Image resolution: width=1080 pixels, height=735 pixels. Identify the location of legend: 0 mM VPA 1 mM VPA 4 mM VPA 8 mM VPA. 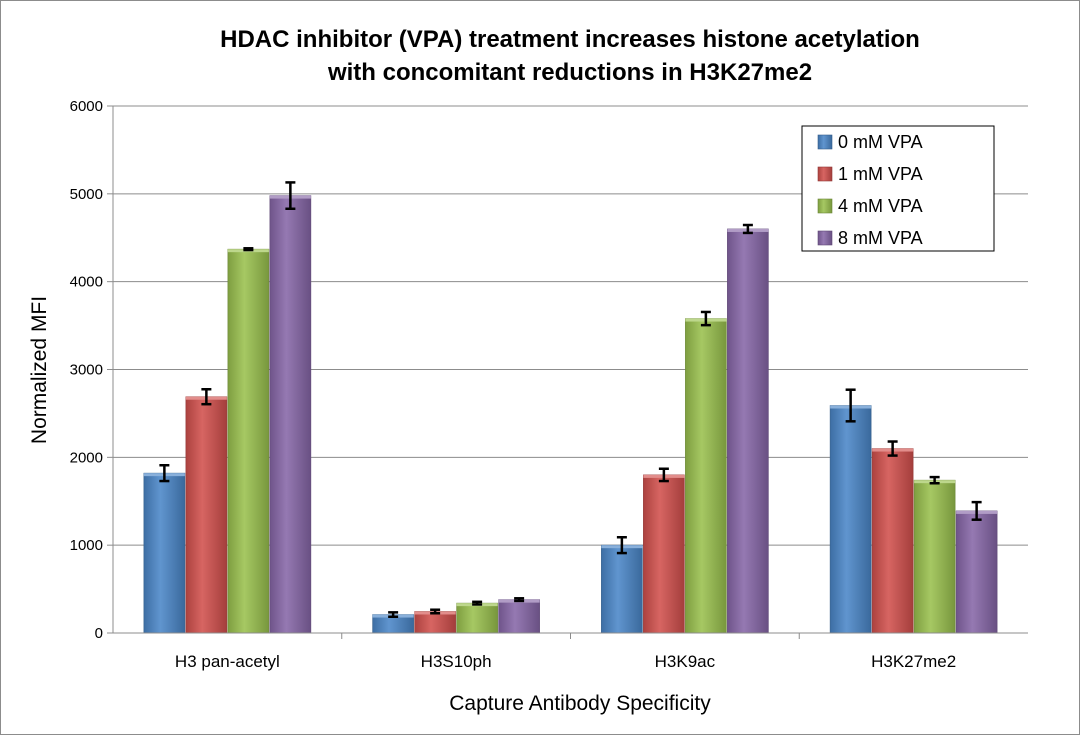
(898, 188).